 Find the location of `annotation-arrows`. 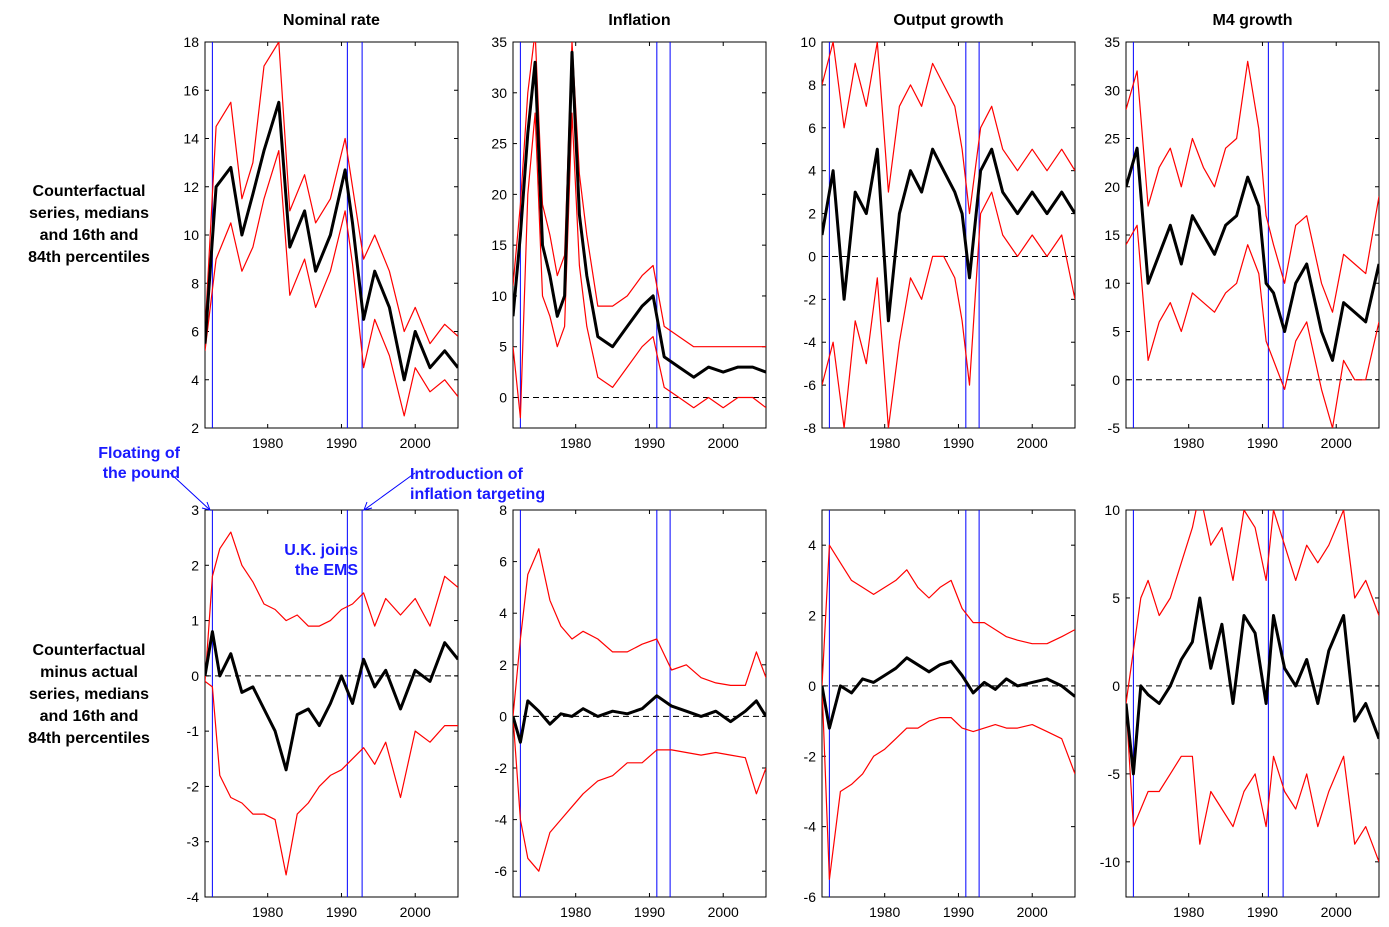

annotation-arrows is located at coordinates (292, 491).